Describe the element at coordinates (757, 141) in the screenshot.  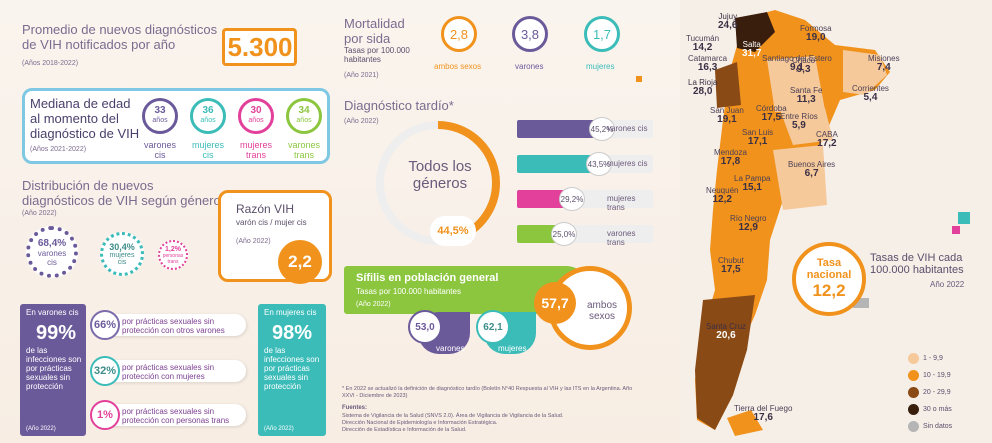
I see `map-province-value-14: 17,1` at that location.